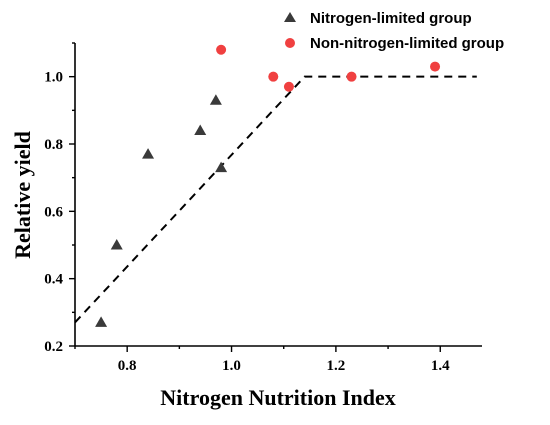 This screenshot has height=425, width=550. I want to click on y-tick-label: 1.0, so click(53, 78).